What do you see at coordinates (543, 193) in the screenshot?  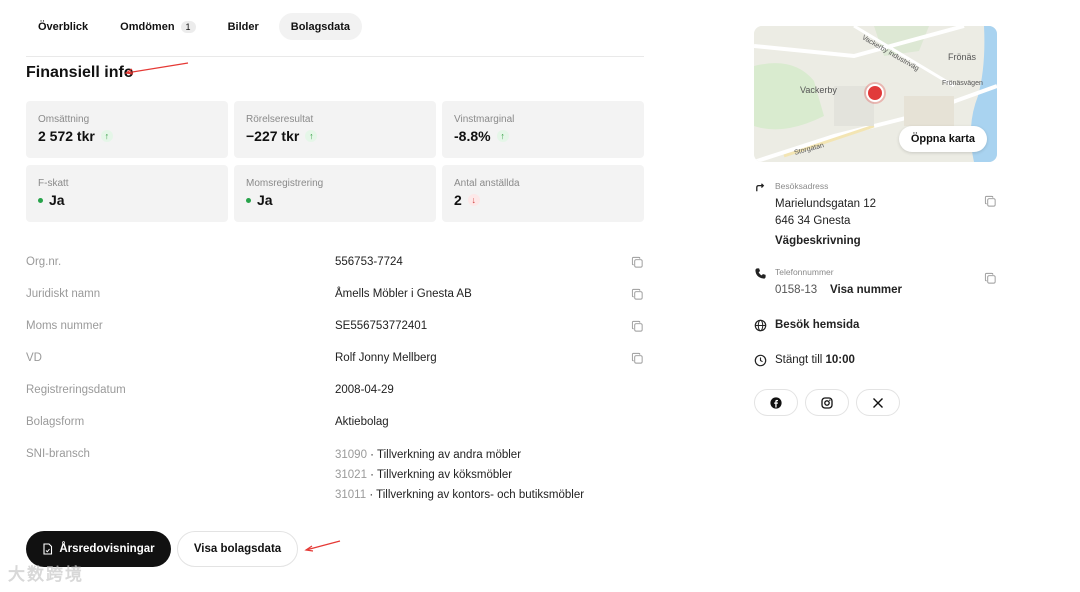 I see `card-employees: Antal anställda 2 ↓` at bounding box center [543, 193].